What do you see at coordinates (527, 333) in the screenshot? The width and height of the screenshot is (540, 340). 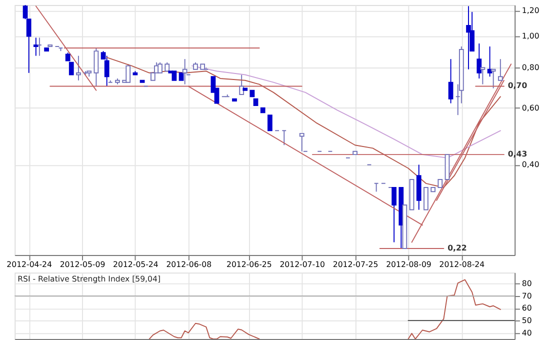 I see `y-tick-label: 40` at bounding box center [527, 333].